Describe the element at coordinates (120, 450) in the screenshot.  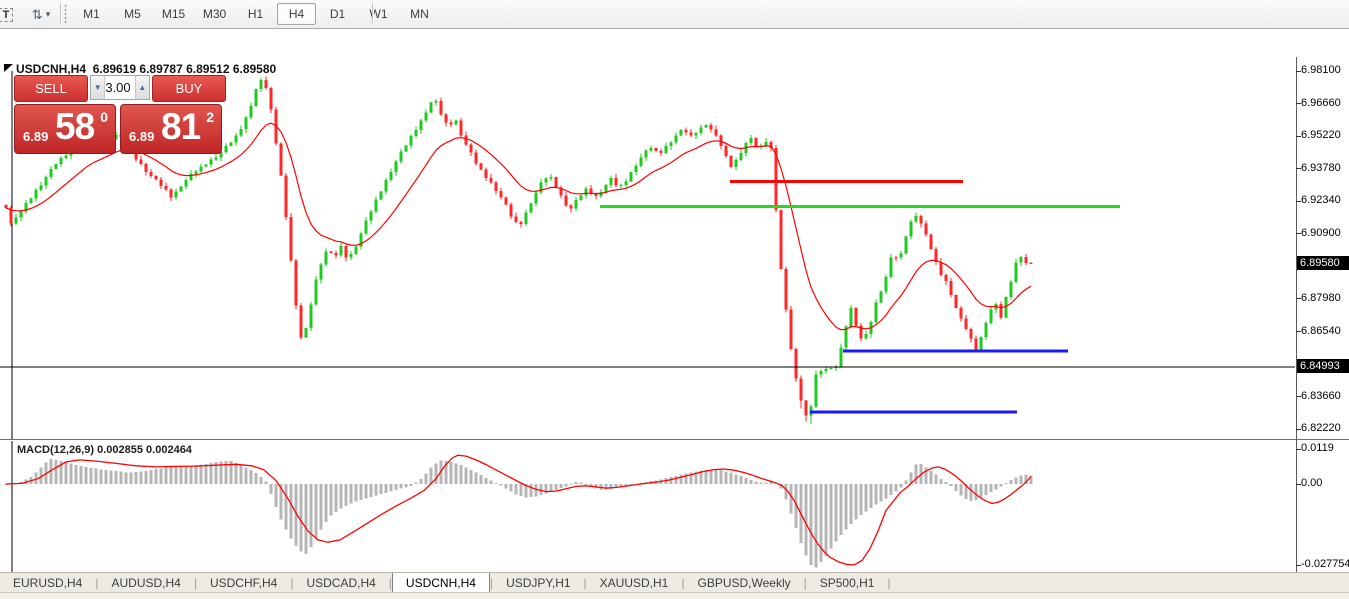
I see `macd-value: 0.002855` at that location.